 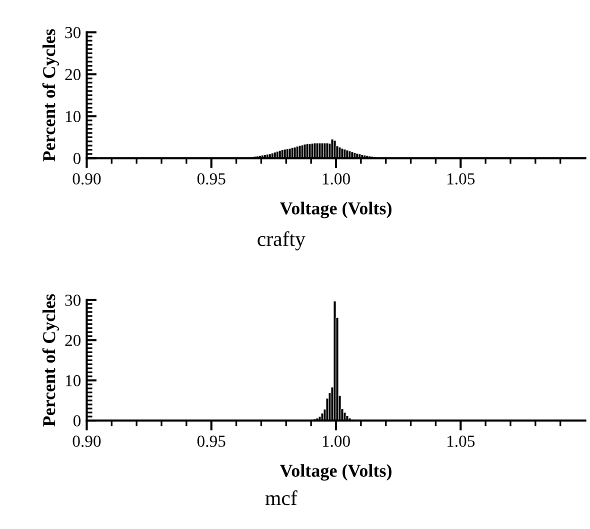 I want to click on text: crafty, so click(x=282, y=240).